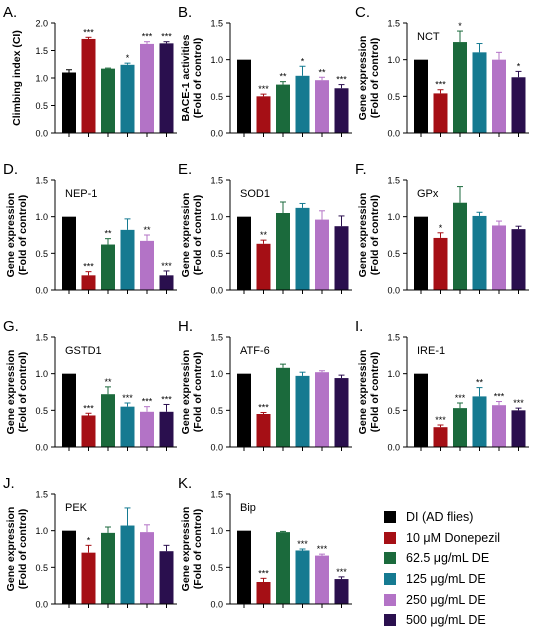  What do you see at coordinates (446, 599) in the screenshot?
I see `legend-label: 250 μg/mL DE` at bounding box center [446, 599].